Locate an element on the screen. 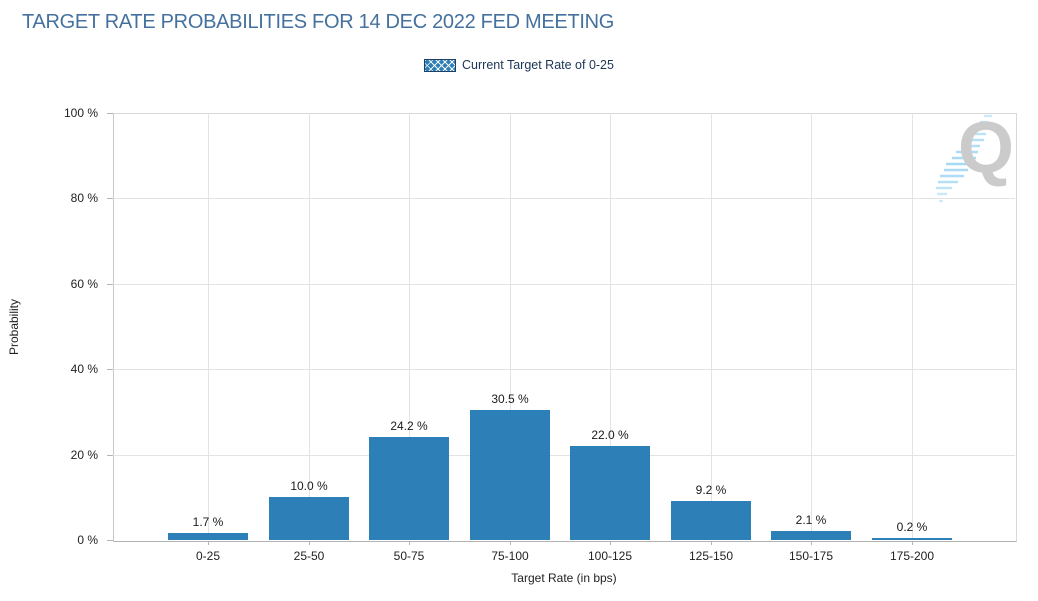 The image size is (1038, 601). bar-value-label-100-125: 22.0 % is located at coordinates (610, 435).